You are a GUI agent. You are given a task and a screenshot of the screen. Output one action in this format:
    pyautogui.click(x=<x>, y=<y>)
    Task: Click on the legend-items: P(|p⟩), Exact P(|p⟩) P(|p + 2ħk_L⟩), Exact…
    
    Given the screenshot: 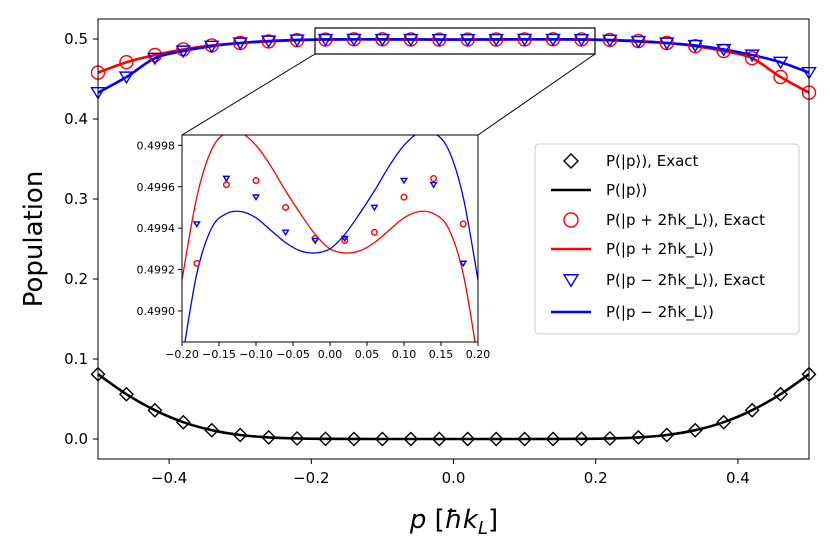 What is the action you would take?
    pyautogui.click(x=658, y=237)
    